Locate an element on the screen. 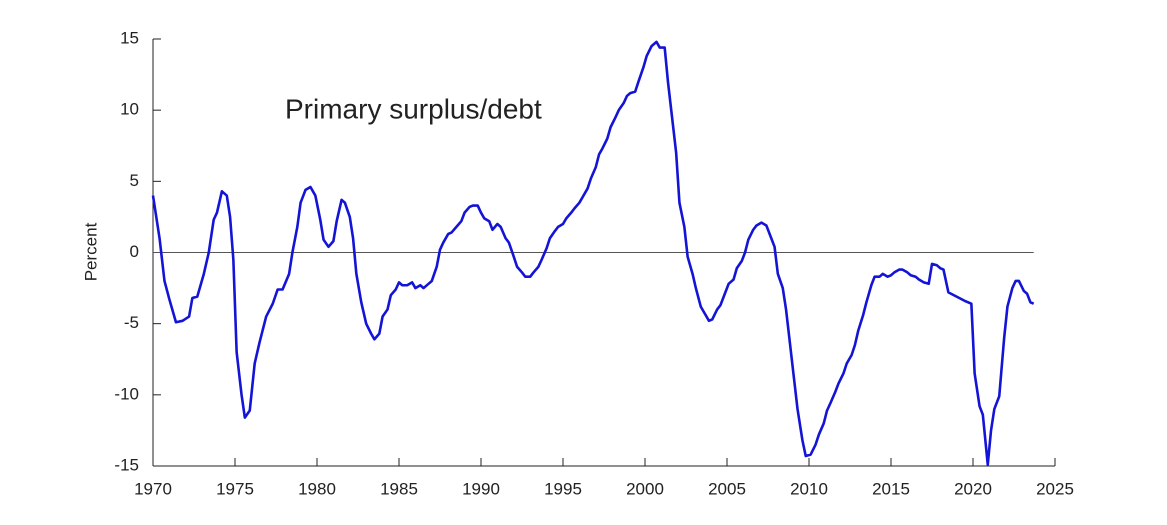 The image size is (1167, 525). x-tick-label: 2010 is located at coordinates (809, 488).